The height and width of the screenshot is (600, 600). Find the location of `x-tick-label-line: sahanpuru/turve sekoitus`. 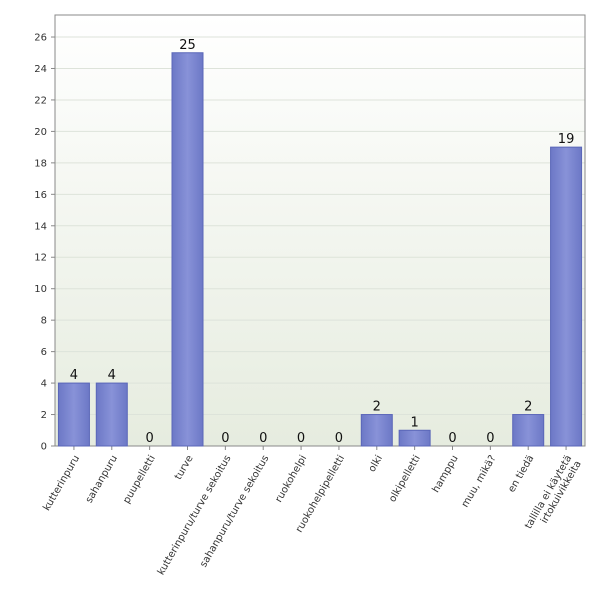

x-tick-label-line: sahanpuru/turve sekoitus is located at coordinates (234, 512).